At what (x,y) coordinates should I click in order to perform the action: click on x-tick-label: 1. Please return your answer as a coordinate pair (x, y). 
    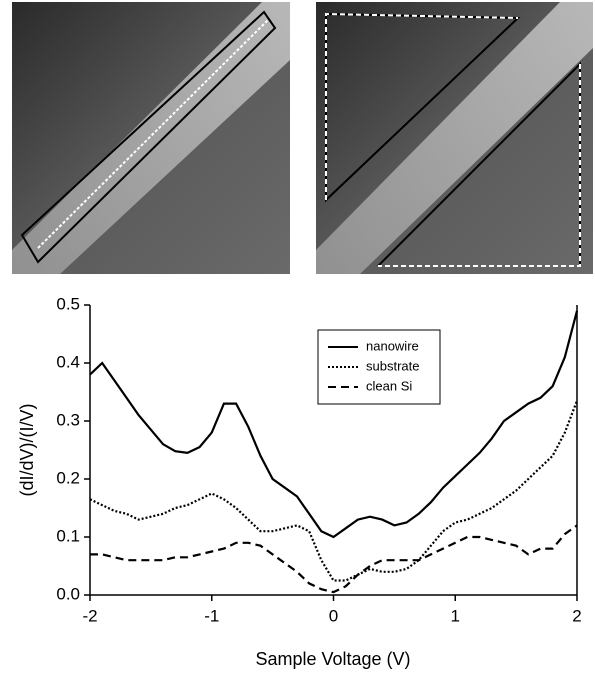
    Looking at the image, I should click on (455, 615).